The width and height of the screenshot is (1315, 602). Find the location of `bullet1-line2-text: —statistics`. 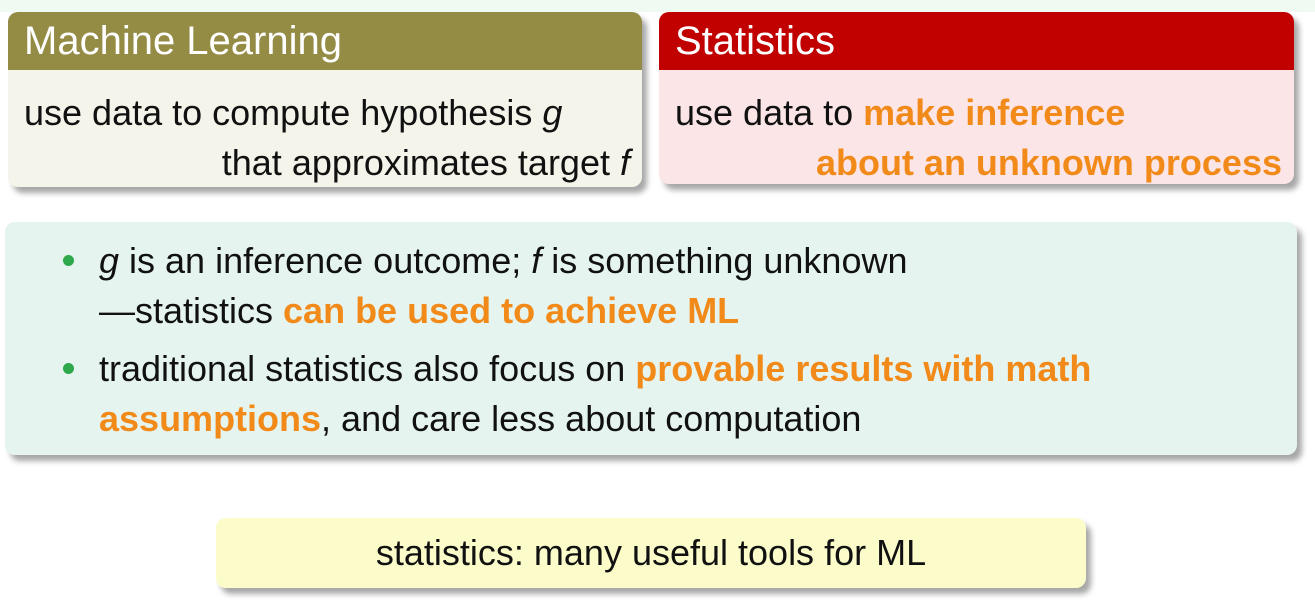

bullet1-line2-text: —statistics is located at coordinates (191, 310).